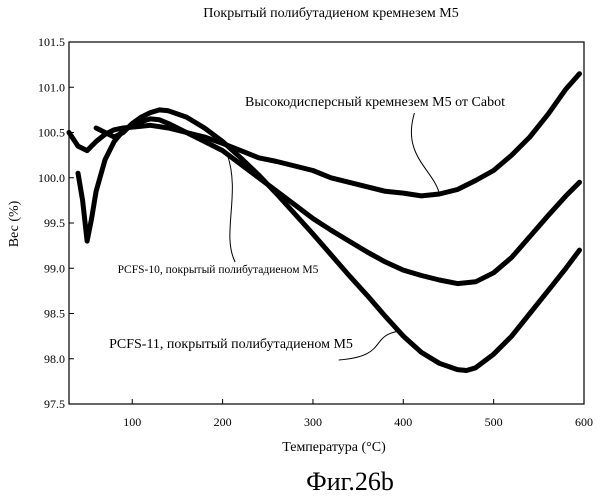 The height and width of the screenshot is (500, 601). What do you see at coordinates (223, 422) in the screenshot?
I see `x-tick-label: 200` at bounding box center [223, 422].